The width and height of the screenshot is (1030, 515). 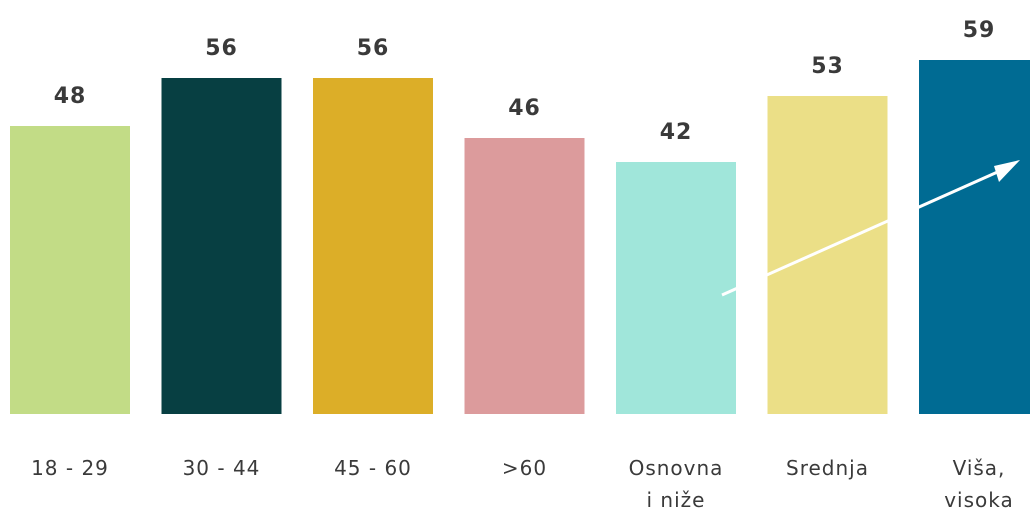 I want to click on category-label: >60, so click(x=524, y=468).